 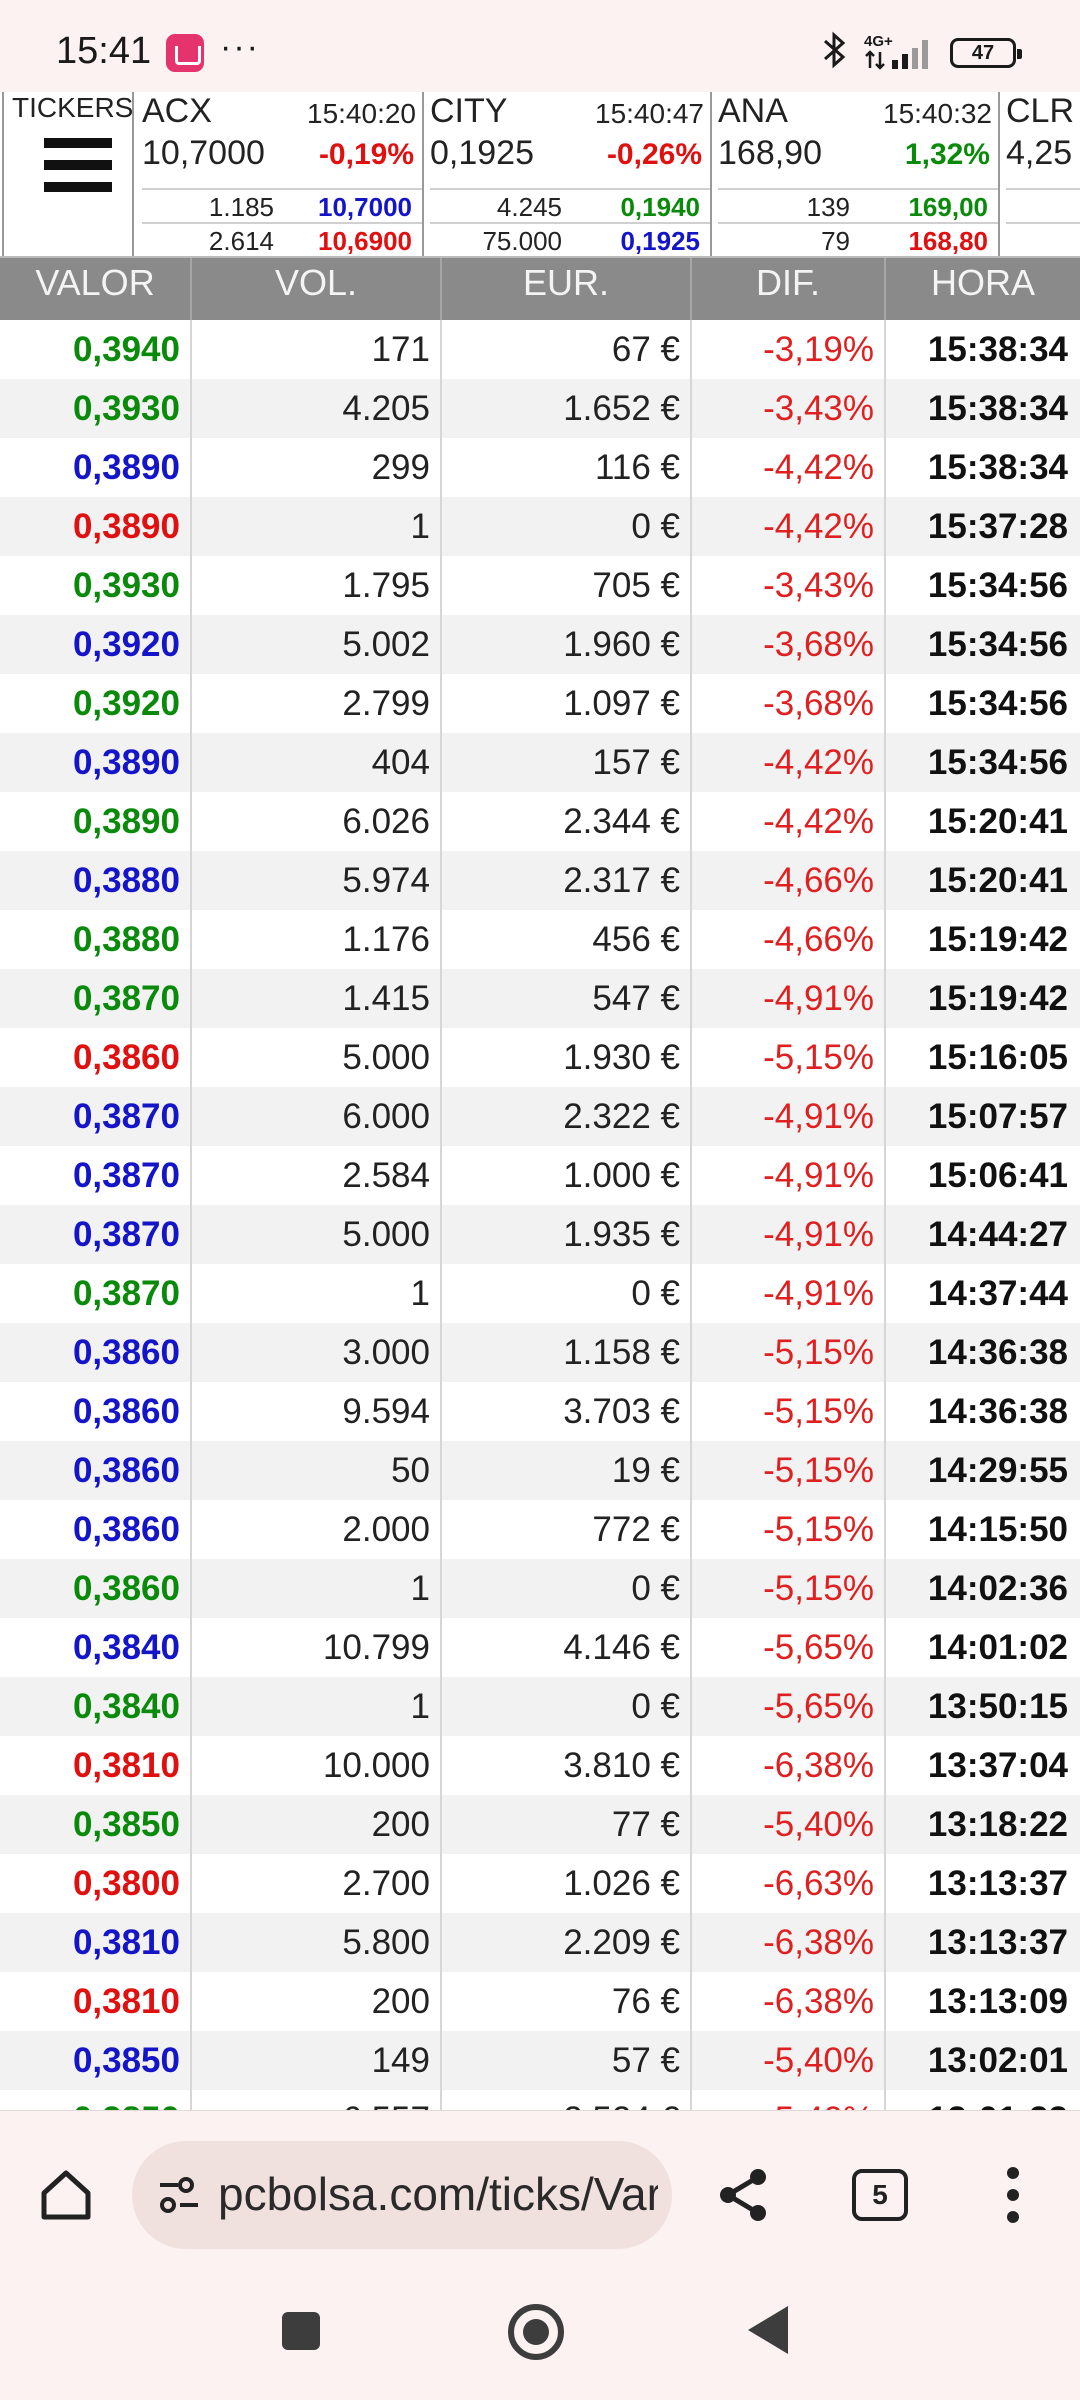 What do you see at coordinates (567, 349) in the screenshot?
I see `cell-eur: 67 €` at bounding box center [567, 349].